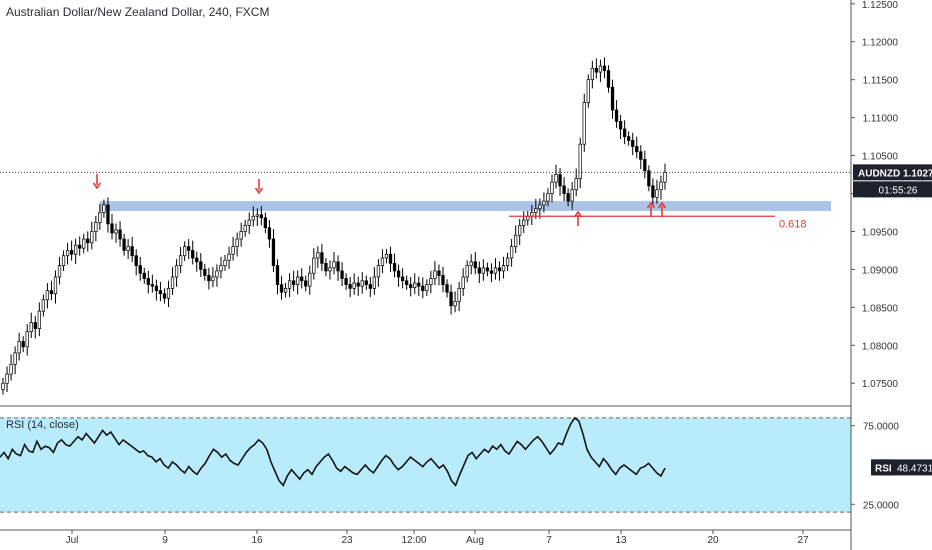 The height and width of the screenshot is (550, 932). I want to click on rsi-tag: RSI, so click(883, 468).